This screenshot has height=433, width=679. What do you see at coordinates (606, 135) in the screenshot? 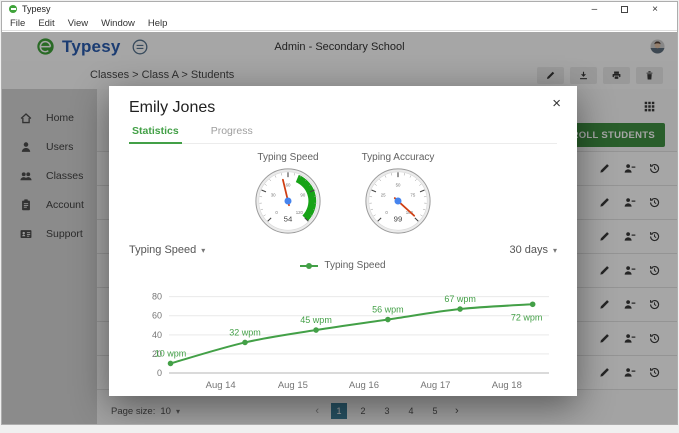
I see `enroll-students-label: ENROLL STUDENTS` at bounding box center [606, 135].